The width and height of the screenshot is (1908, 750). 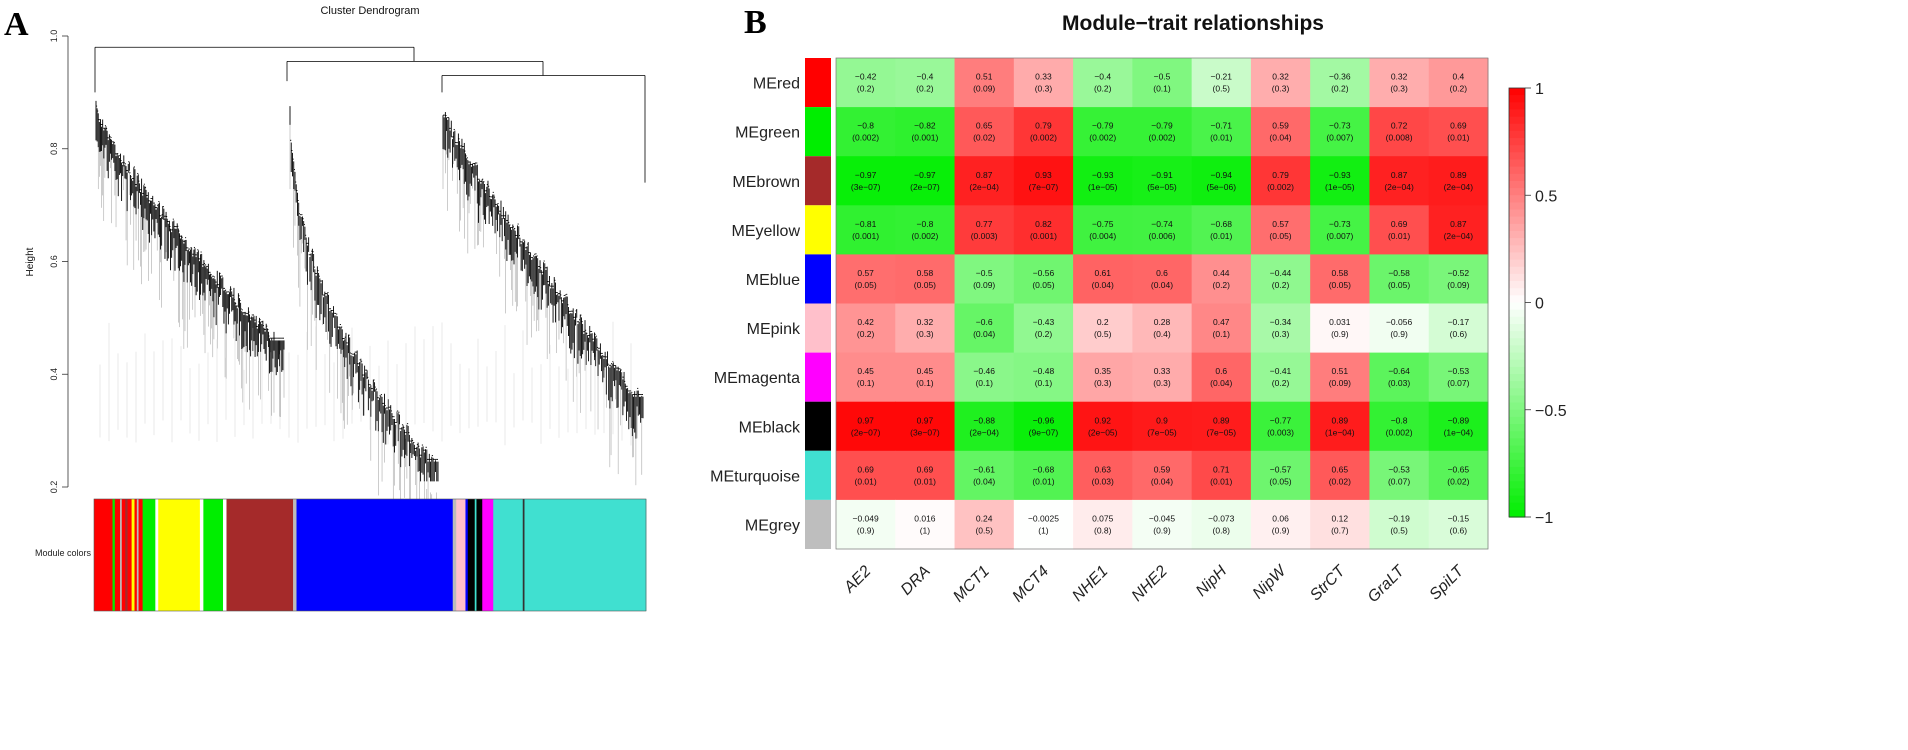 What do you see at coordinates (1222, 175) in the screenshot?
I see `cell-correlation: −0.94` at bounding box center [1222, 175].